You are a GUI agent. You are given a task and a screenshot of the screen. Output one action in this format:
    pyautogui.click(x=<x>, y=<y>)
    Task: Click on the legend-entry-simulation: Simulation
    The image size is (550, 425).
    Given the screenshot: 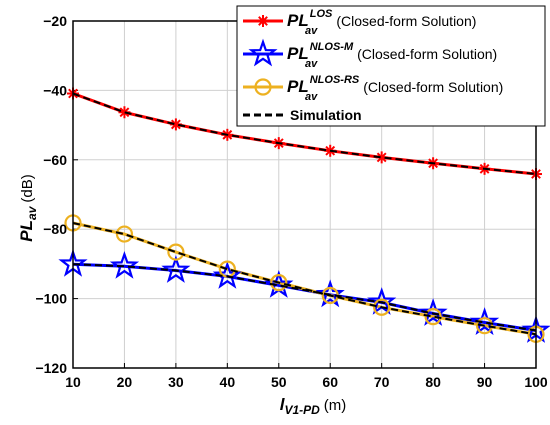 What is the action you would take?
    pyautogui.click(x=302, y=115)
    